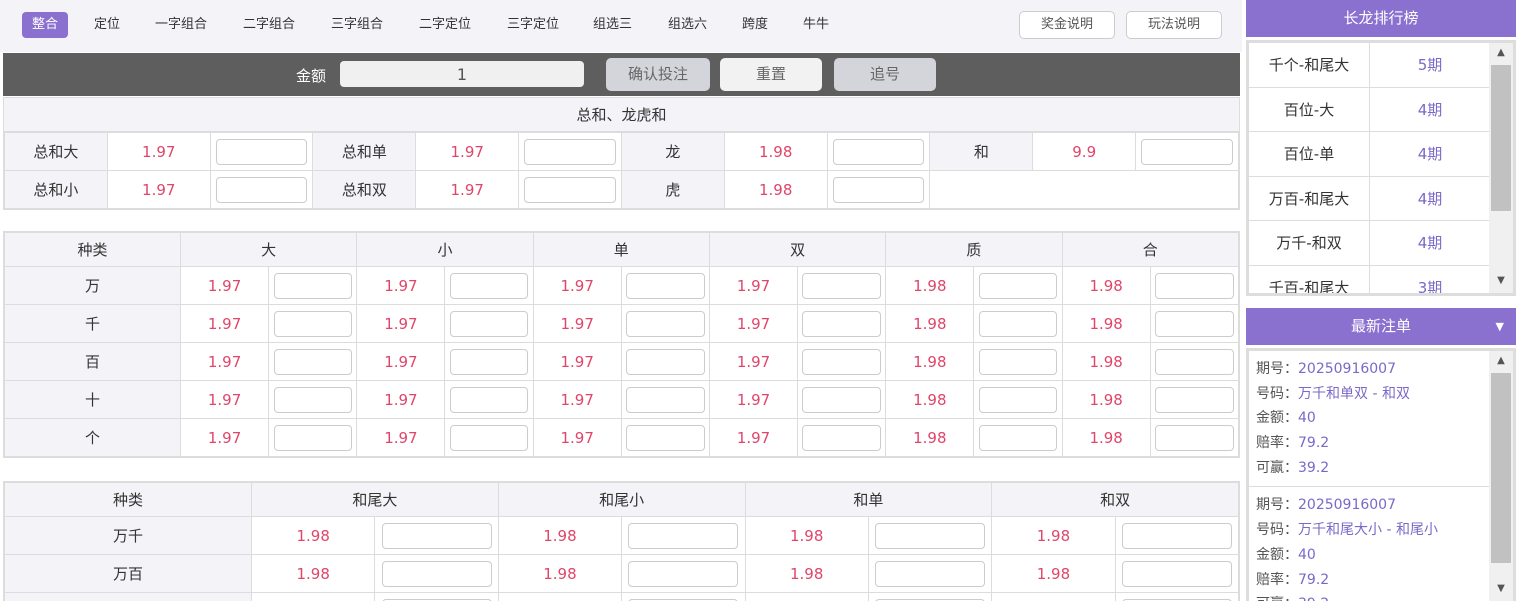 The image size is (1519, 601). Describe the element at coordinates (1309, 154) in the screenshot. I see `ranking-name: 百位-单` at that location.